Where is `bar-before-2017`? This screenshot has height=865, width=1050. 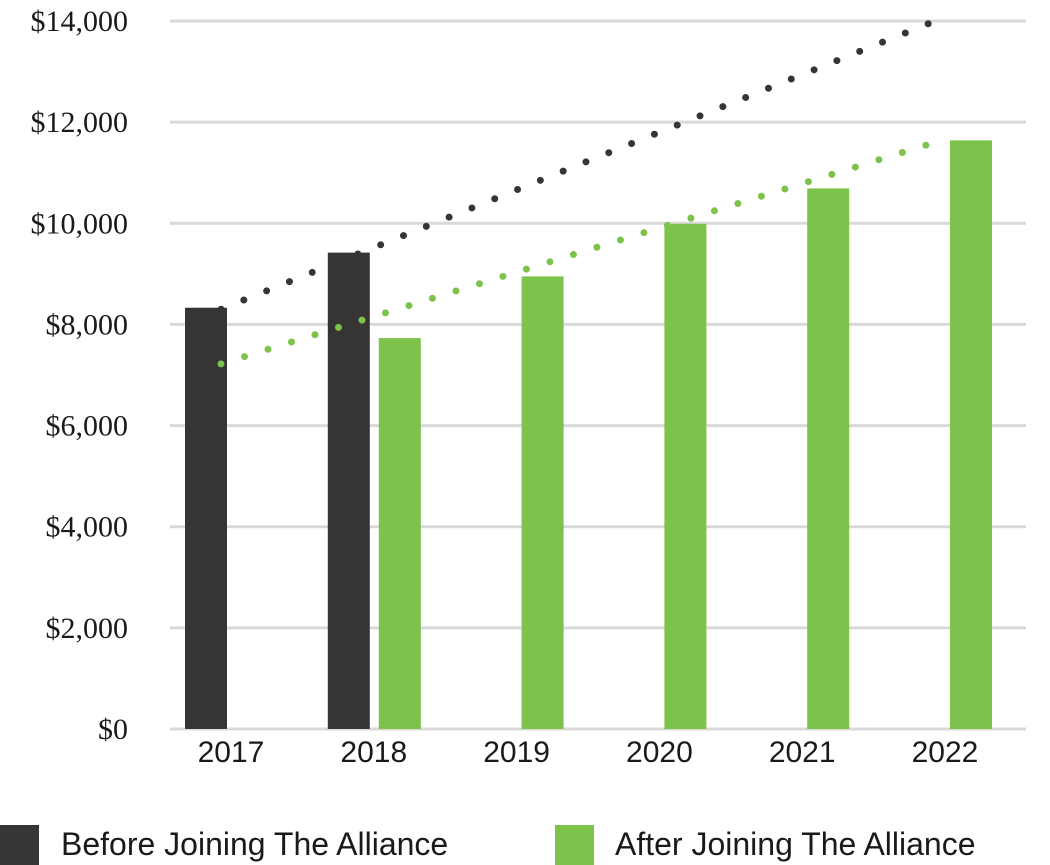 bar-before-2017 is located at coordinates (206, 518).